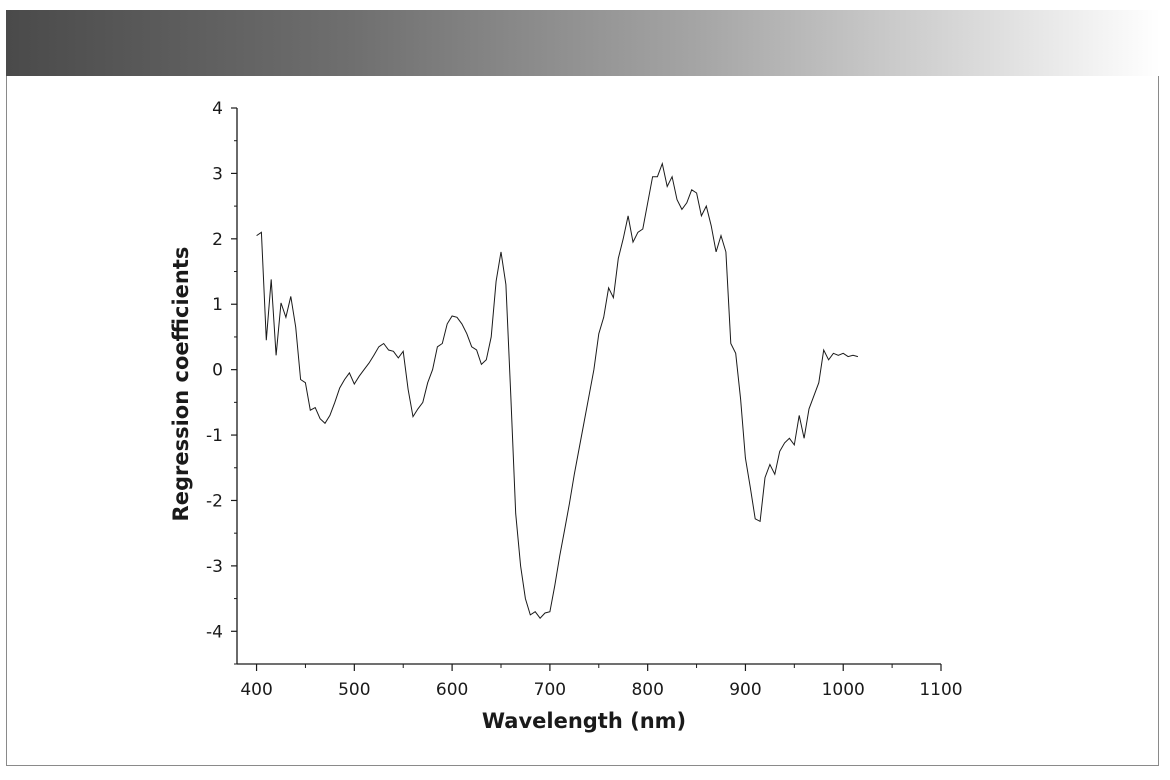 Image resolution: width=1170 pixels, height=780 pixels. What do you see at coordinates (214, 436) in the screenshot?
I see `y-tick-label: -1` at bounding box center [214, 436].